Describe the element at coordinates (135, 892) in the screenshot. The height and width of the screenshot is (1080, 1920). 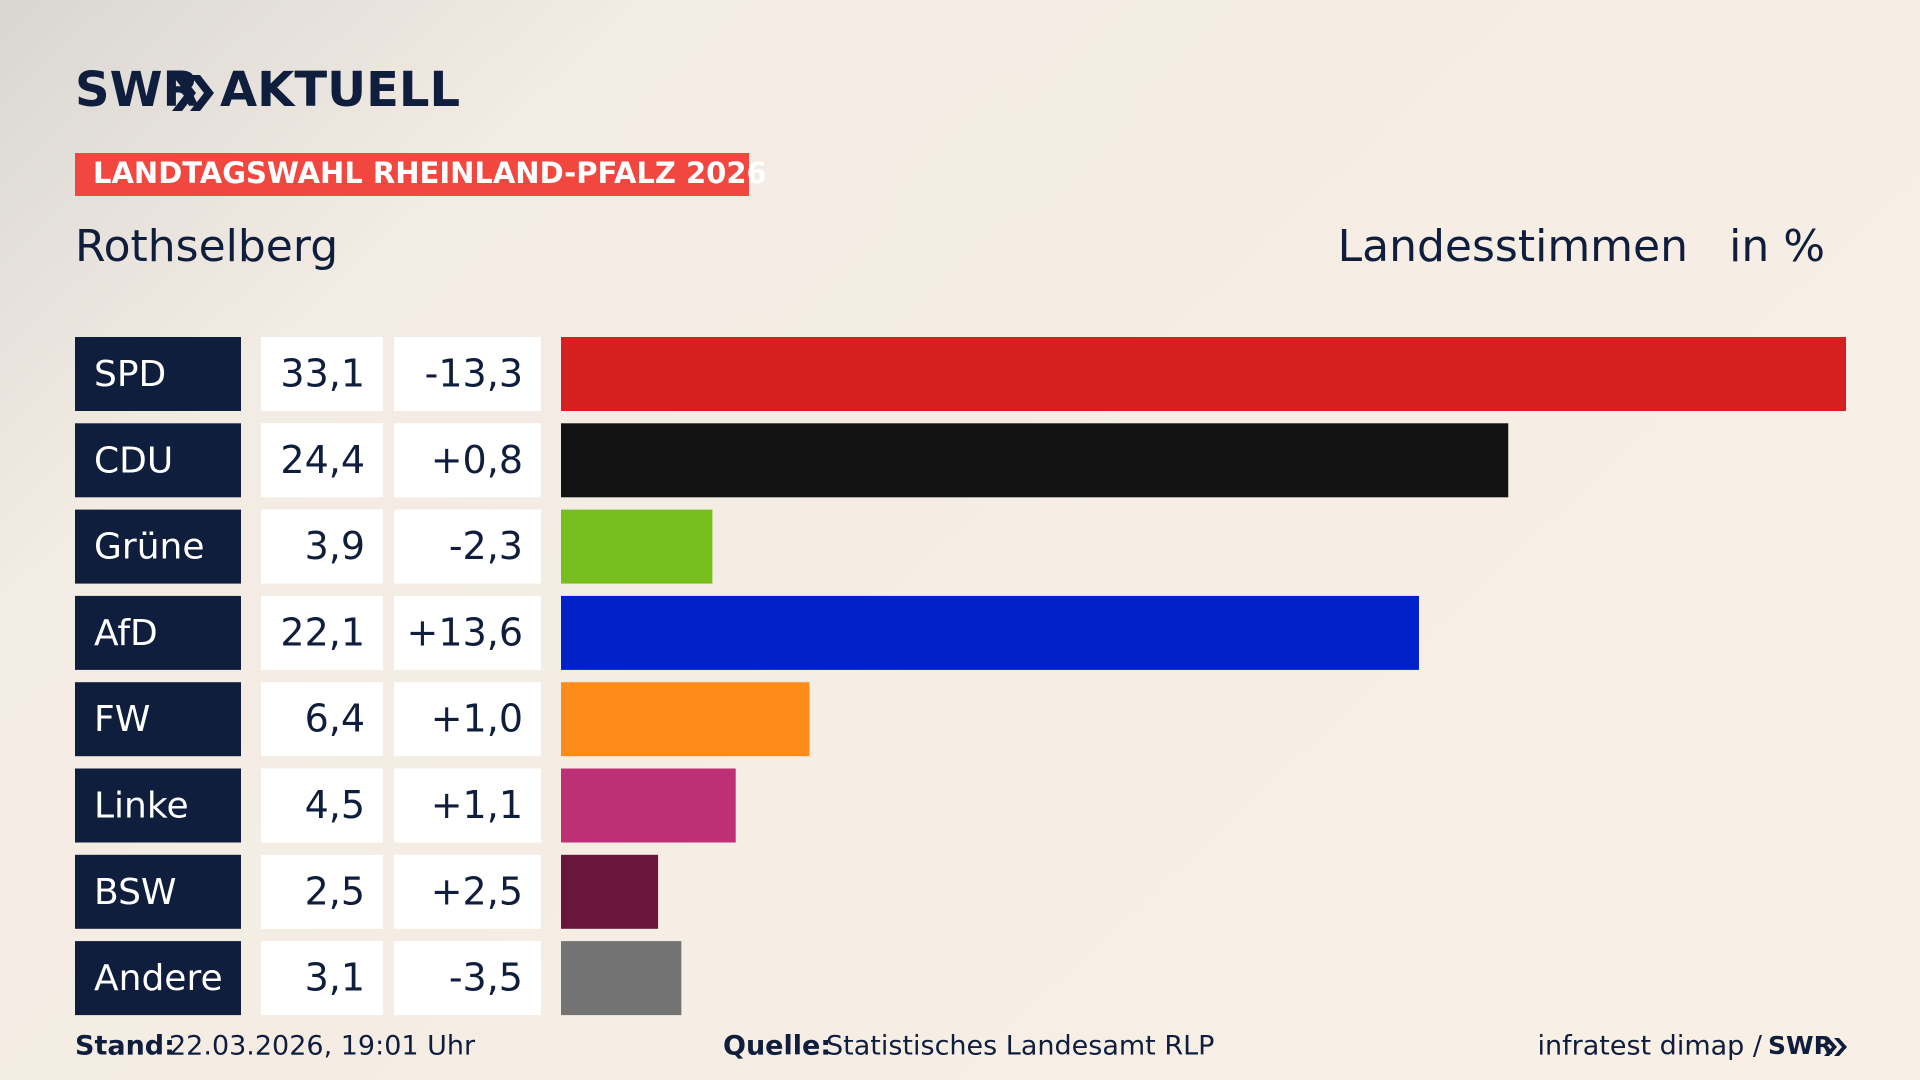
I see `party-name: BSW` at that location.